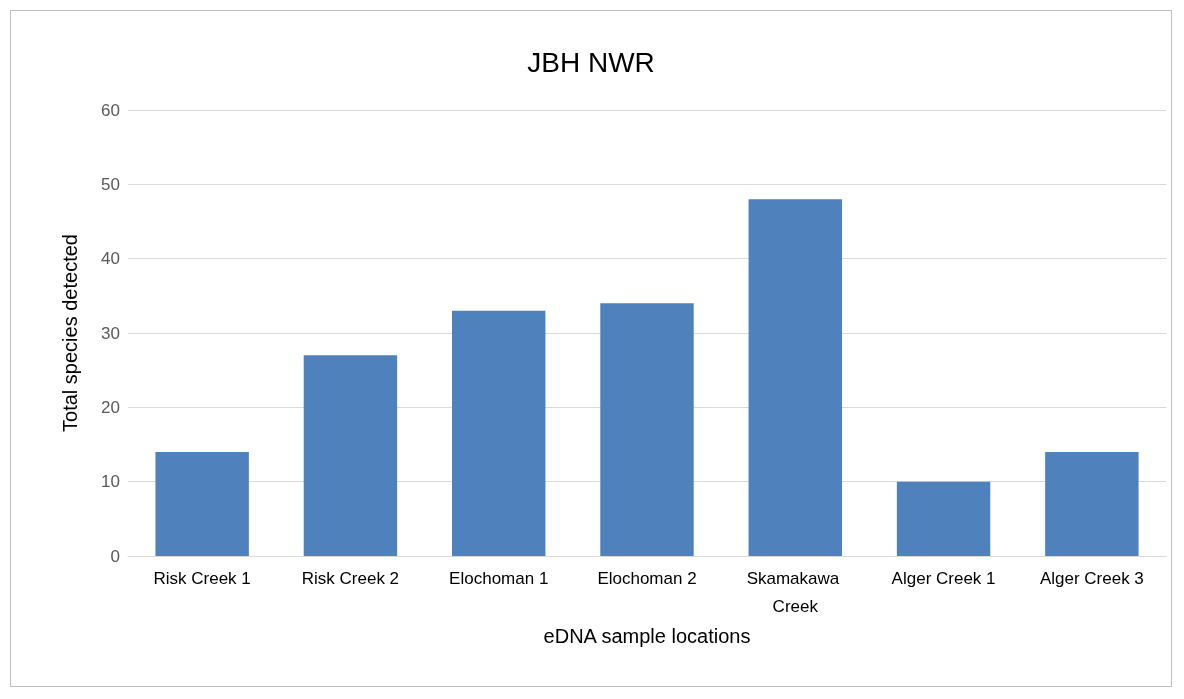 The image size is (1184, 699). I want to click on x-tick-label: Elochoman 2, so click(647, 578).